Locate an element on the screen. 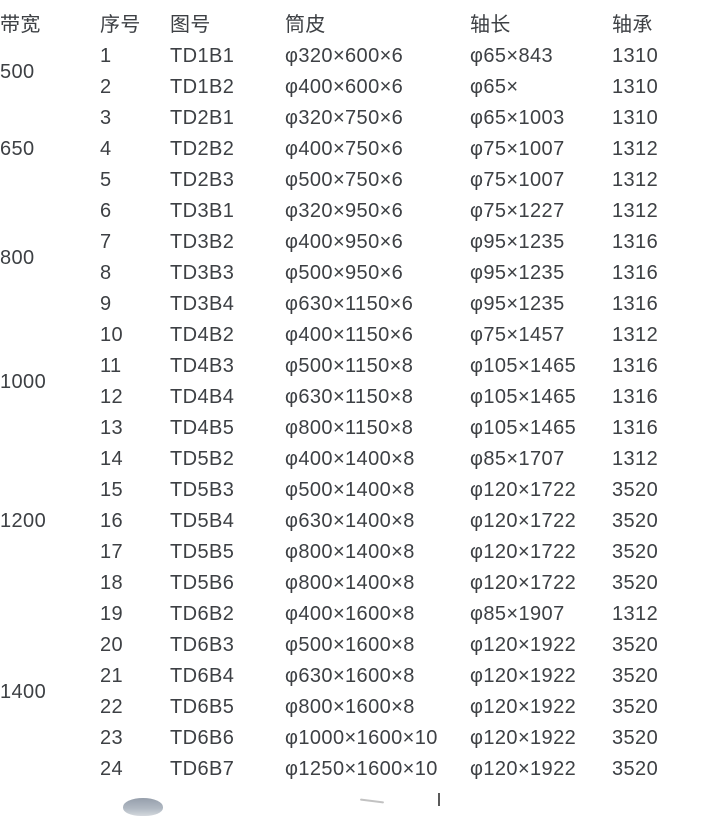  drawing-no-cell: TD3B3 is located at coordinates (202, 273).